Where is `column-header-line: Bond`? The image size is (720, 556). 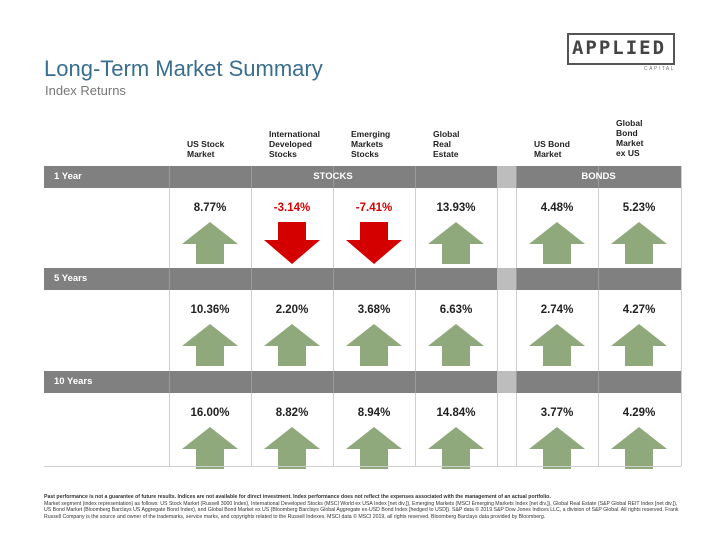
column-header-line: Bond is located at coordinates (627, 133).